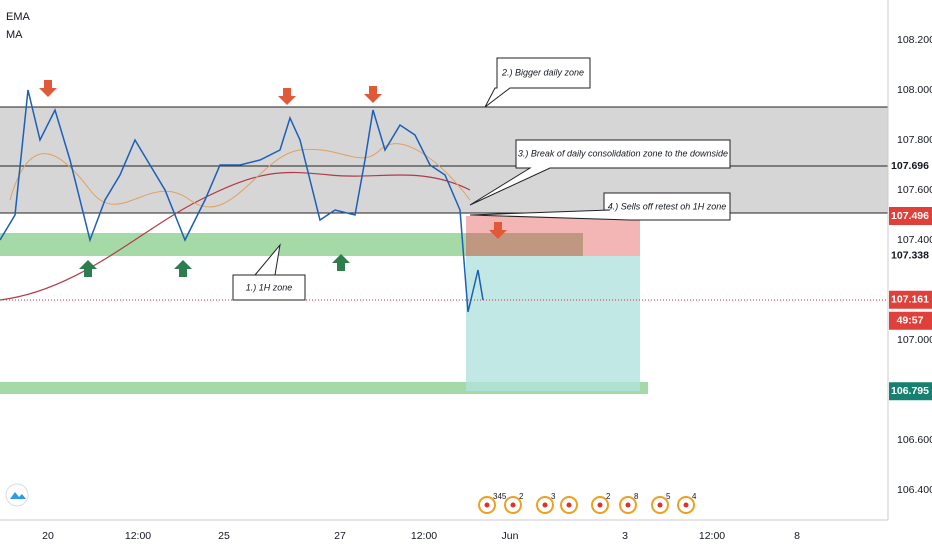 This screenshot has height=555, width=932. I want to click on time-label: 27, so click(340, 536).